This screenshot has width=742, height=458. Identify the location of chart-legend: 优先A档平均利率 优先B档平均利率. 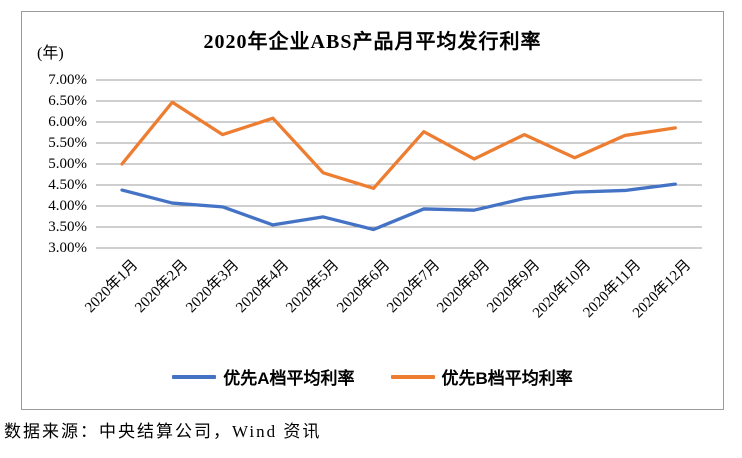
(372, 376).